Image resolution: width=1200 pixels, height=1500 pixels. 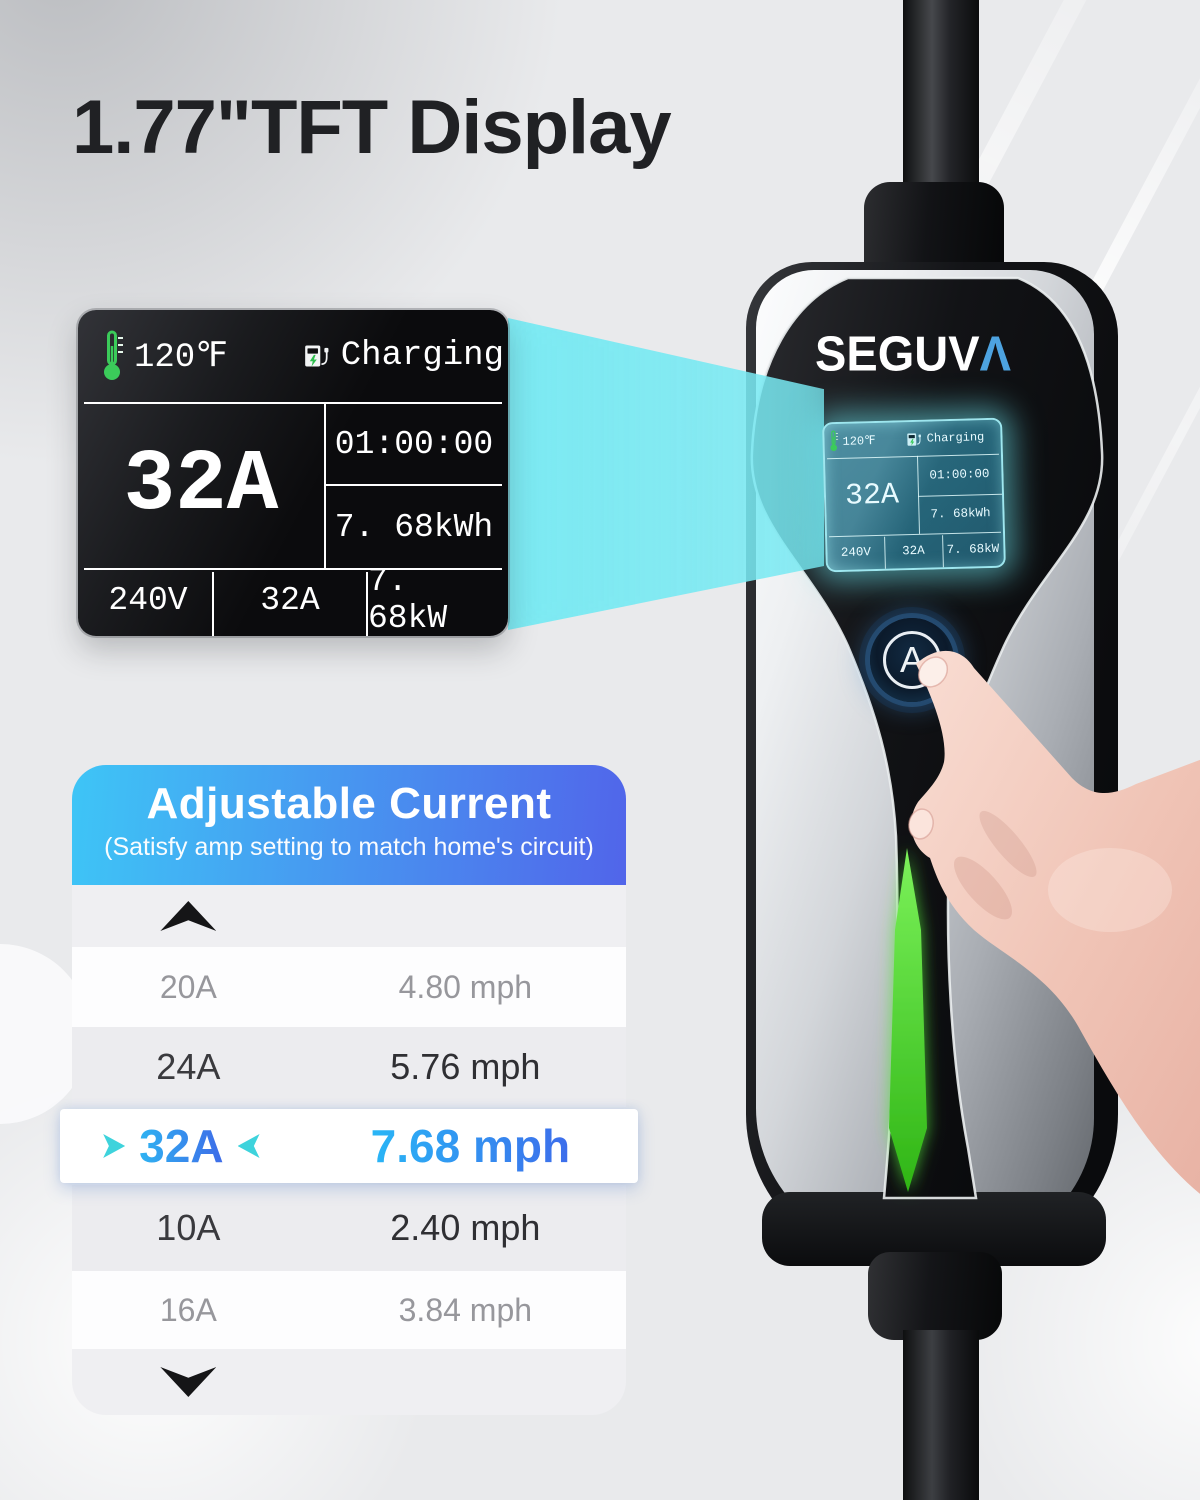 What do you see at coordinates (148, 600) in the screenshot?
I see `tft-voltage: 240V` at bounding box center [148, 600].